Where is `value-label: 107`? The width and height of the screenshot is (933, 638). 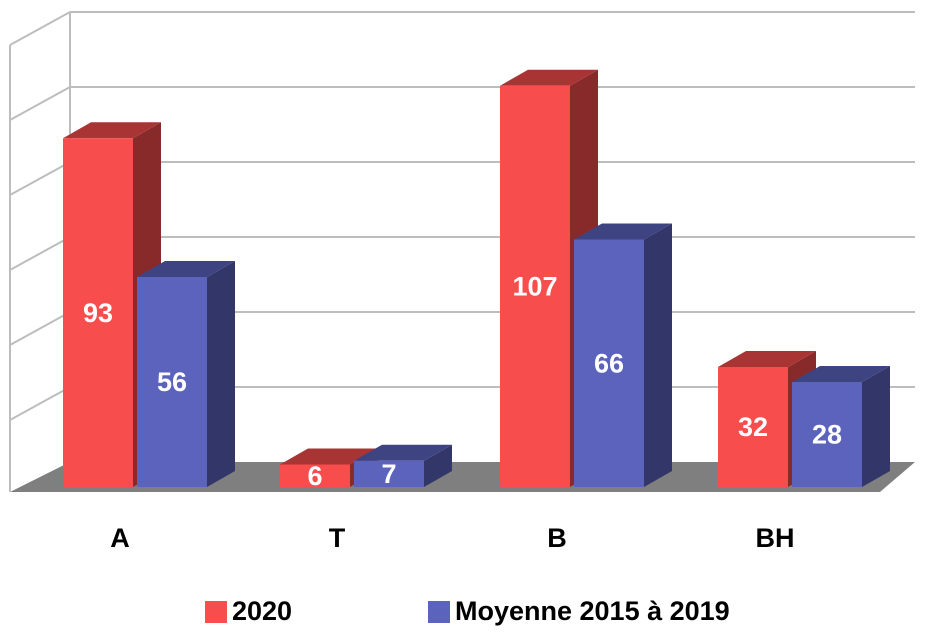
value-label: 107 is located at coordinates (534, 287).